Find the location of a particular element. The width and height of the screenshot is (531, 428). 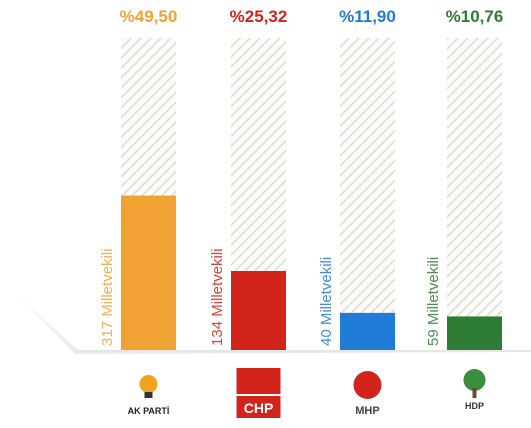

party-logo: MHP is located at coordinates (367, 394).